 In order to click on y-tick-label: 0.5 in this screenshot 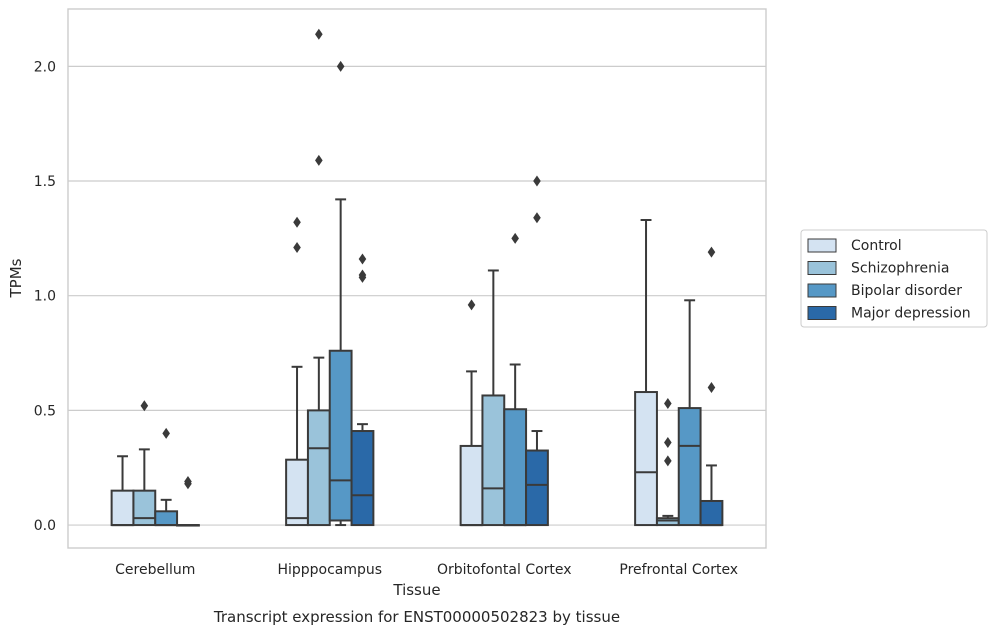, I will do `click(45, 411)`.